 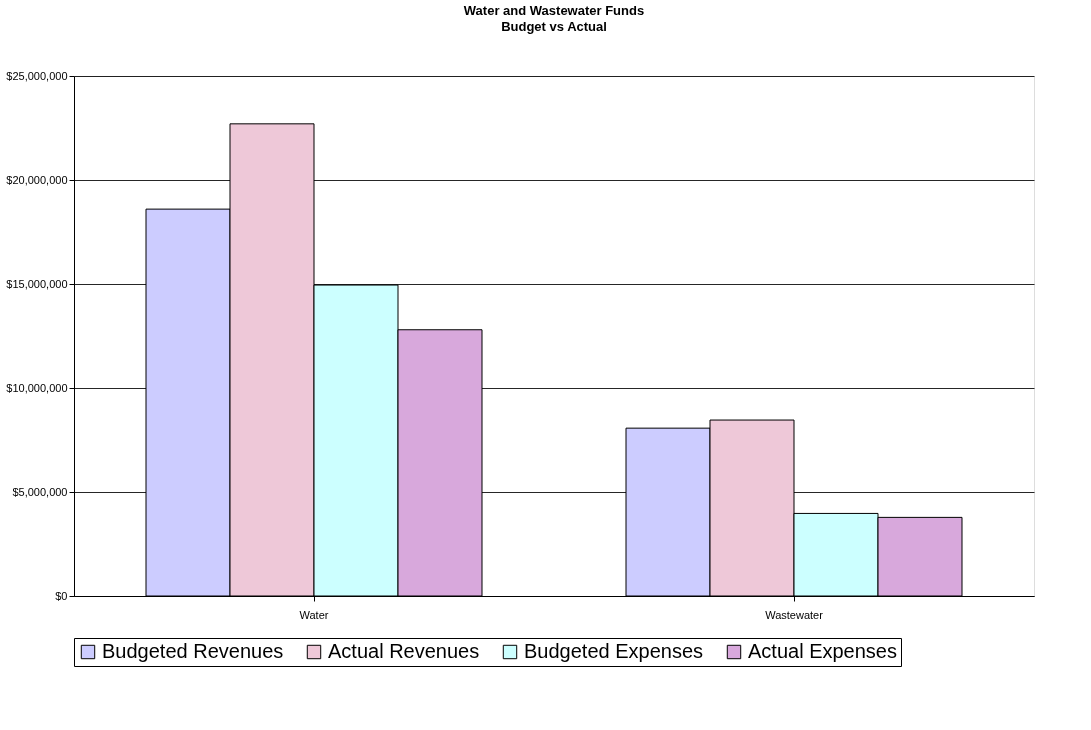 I want to click on y-tick-label: $25,000,000, so click(x=37, y=75).